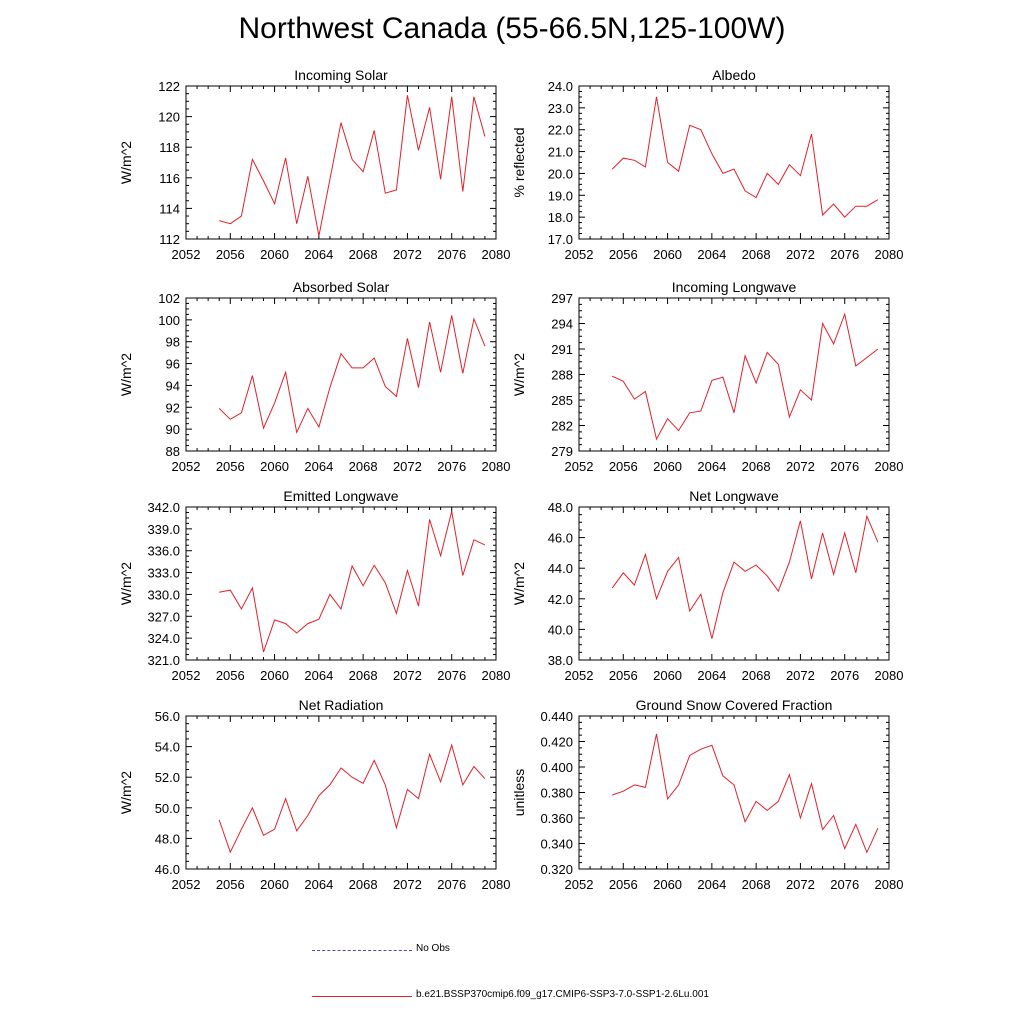 The height and width of the screenshot is (1024, 1024). Describe the element at coordinates (562, 451) in the screenshot. I see `y-tick-label: 279` at that location.